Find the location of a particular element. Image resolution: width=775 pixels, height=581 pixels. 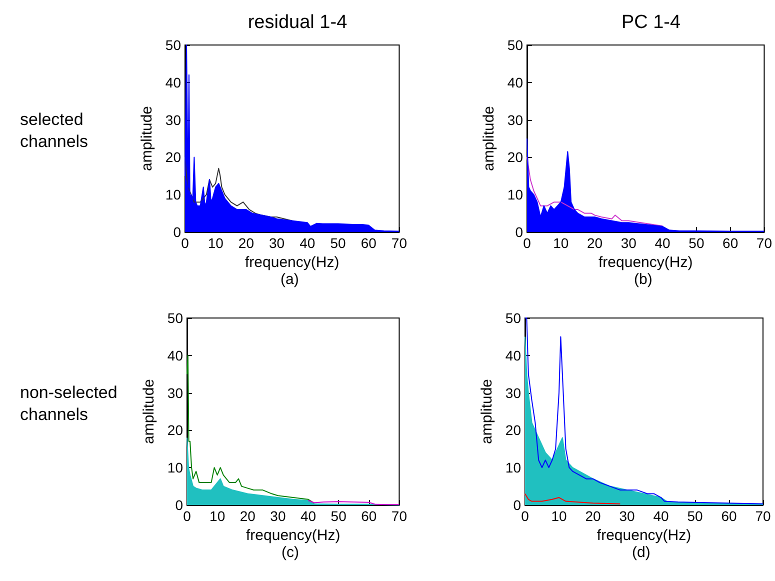

text: non-selected channels is located at coordinates (71, 403).